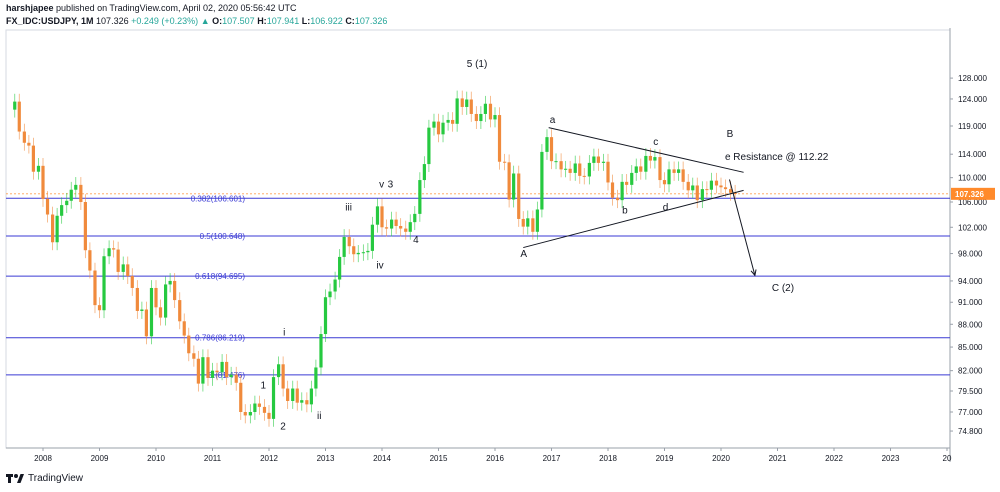  What do you see at coordinates (56, 478) in the screenshot?
I see `brand-name: TradingView` at bounding box center [56, 478].